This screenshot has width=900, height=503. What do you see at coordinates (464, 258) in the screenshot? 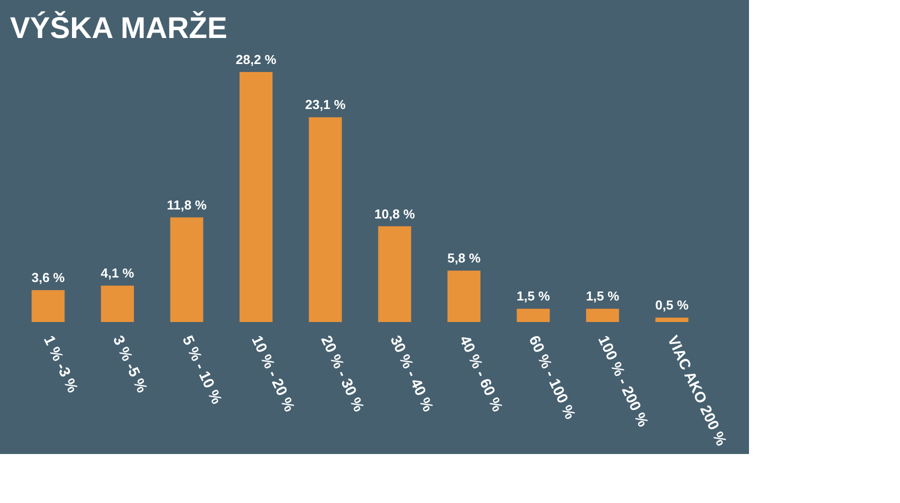
I see `data-label: 5,8 %` at bounding box center [464, 258].